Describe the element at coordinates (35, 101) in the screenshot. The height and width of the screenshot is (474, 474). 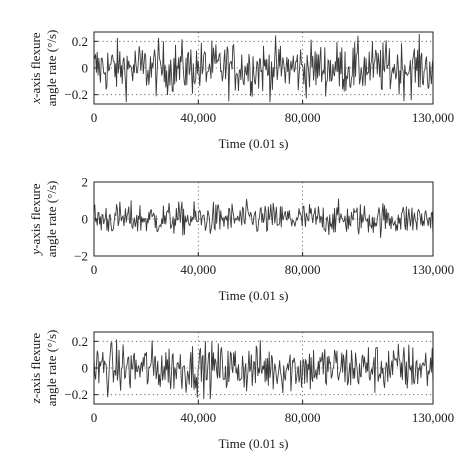
I see `y-axis-letter: x` at that location.